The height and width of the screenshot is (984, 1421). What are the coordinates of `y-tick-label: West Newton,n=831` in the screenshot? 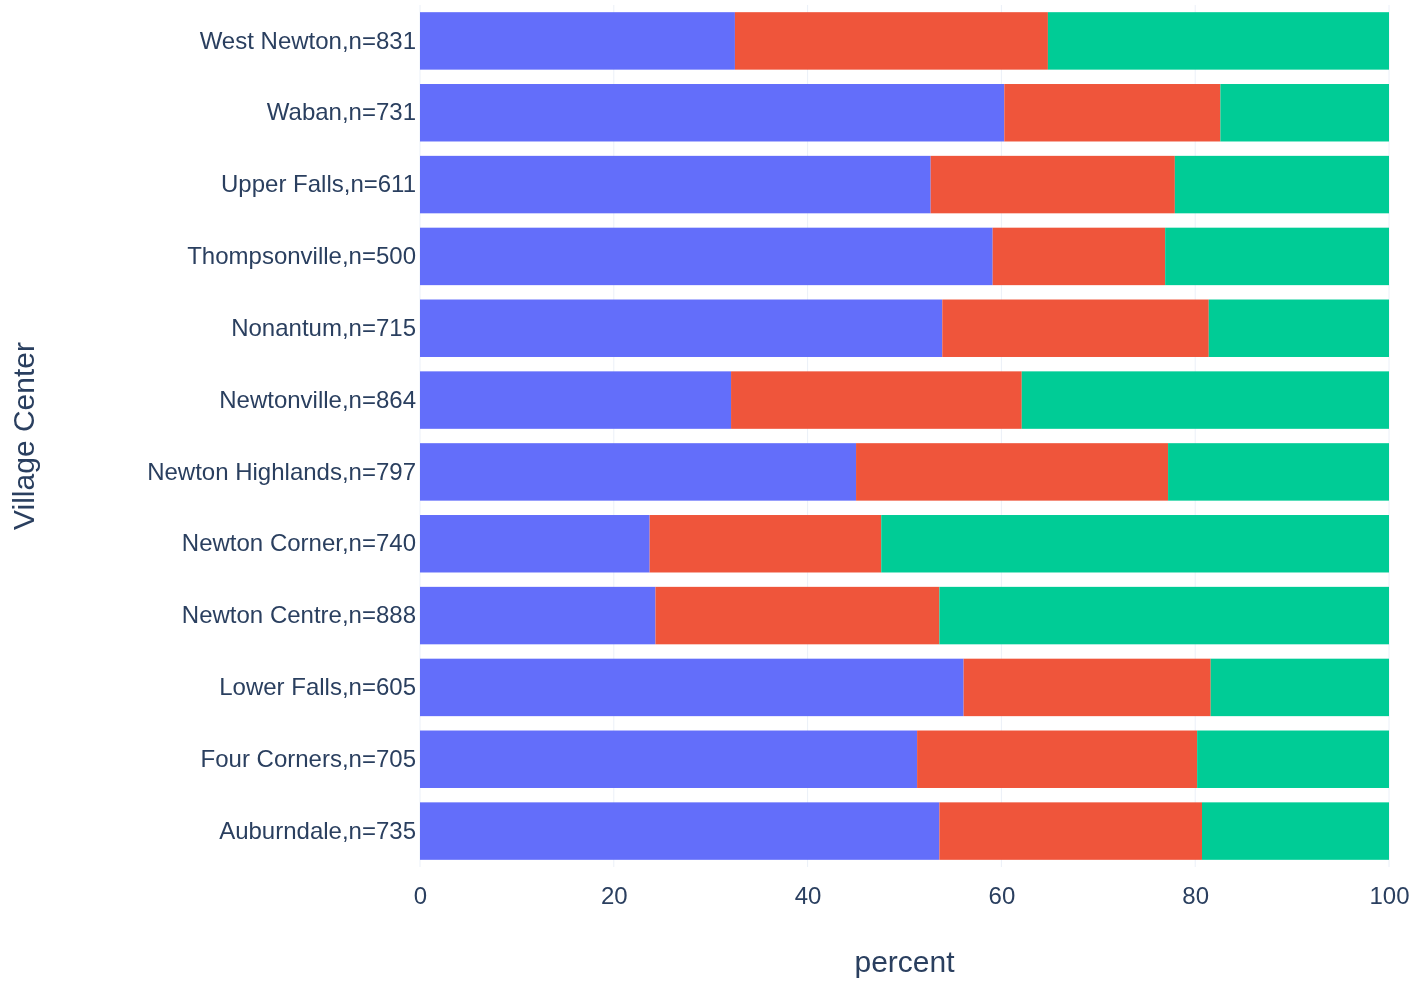 It's located at (307, 40).